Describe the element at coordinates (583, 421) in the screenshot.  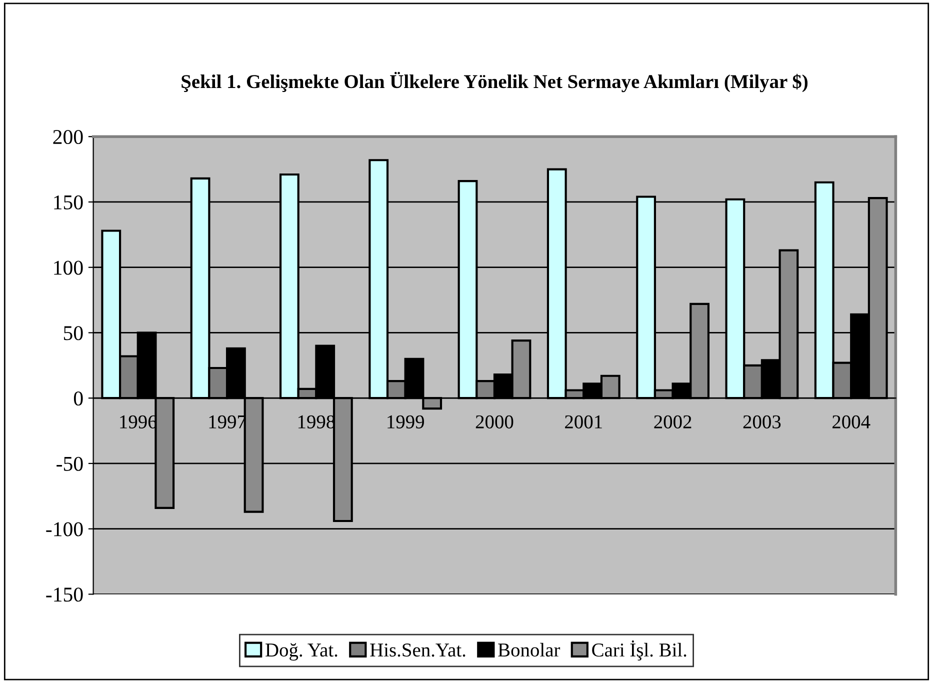
I see `x-tick-label: 2001` at that location.